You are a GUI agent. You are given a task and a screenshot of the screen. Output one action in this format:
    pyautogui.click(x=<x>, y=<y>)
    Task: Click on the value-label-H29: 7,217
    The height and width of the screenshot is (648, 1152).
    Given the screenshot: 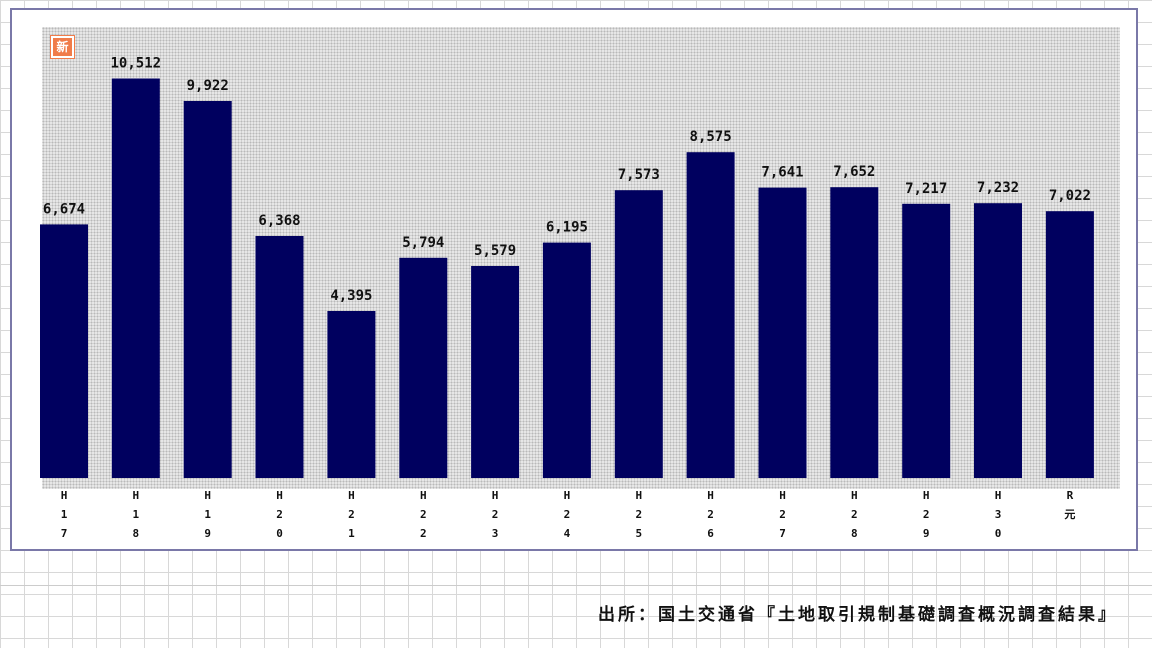 What is the action you would take?
    pyautogui.click(x=926, y=189)
    